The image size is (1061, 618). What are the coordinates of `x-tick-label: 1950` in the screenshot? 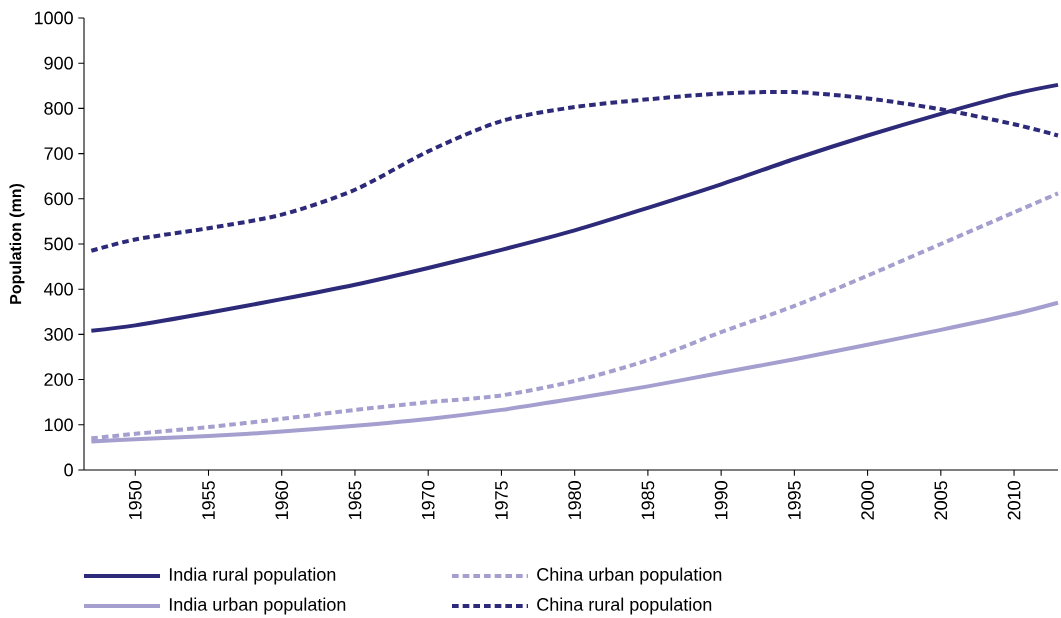 It's located at (135, 500).